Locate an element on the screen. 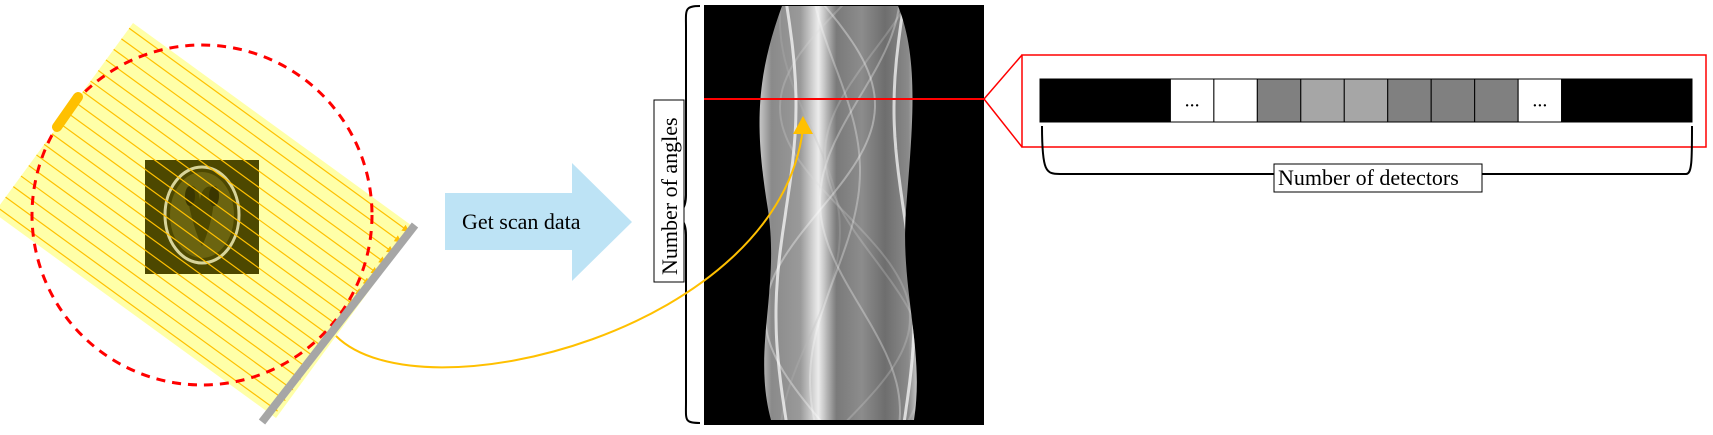 The width and height of the screenshot is (1713, 435). number-of-detectors-label: Number of detectors is located at coordinates (1368, 177).